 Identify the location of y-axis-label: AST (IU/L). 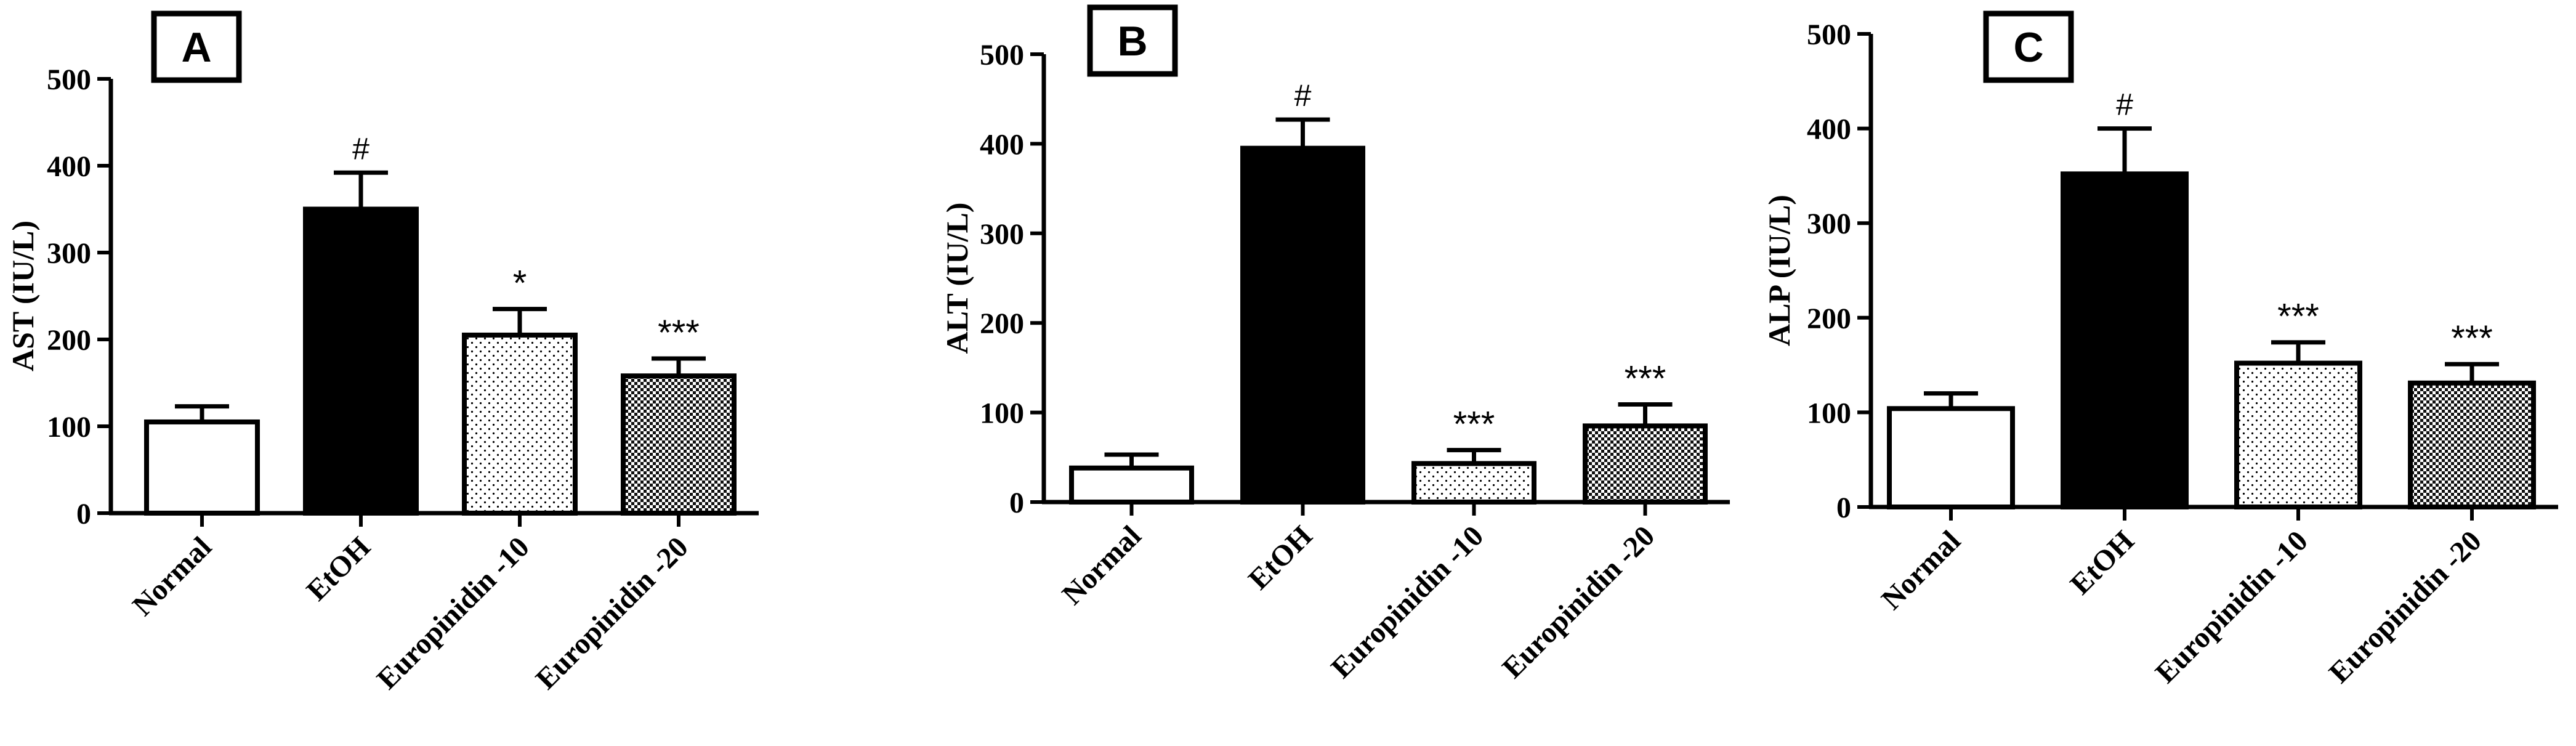
(23, 296).